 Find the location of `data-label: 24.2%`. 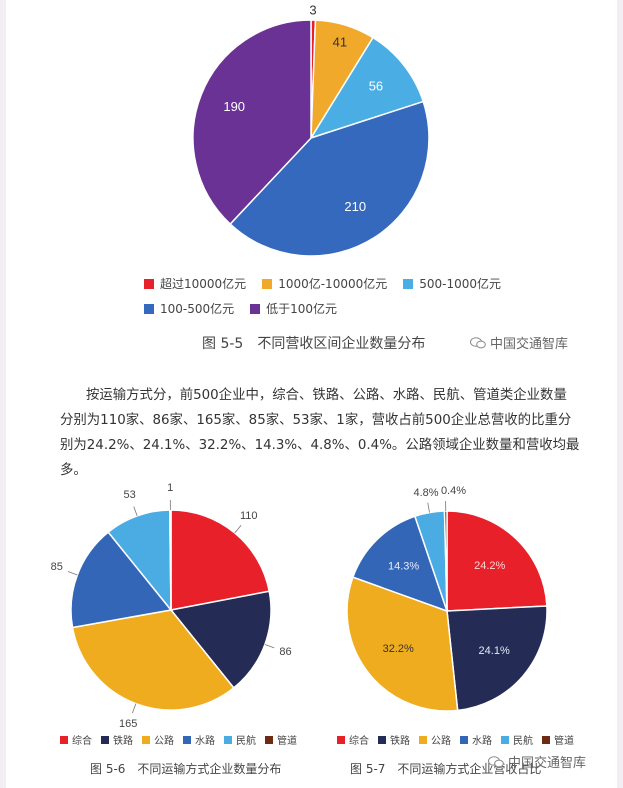

data-label: 24.2% is located at coordinates (489, 566).